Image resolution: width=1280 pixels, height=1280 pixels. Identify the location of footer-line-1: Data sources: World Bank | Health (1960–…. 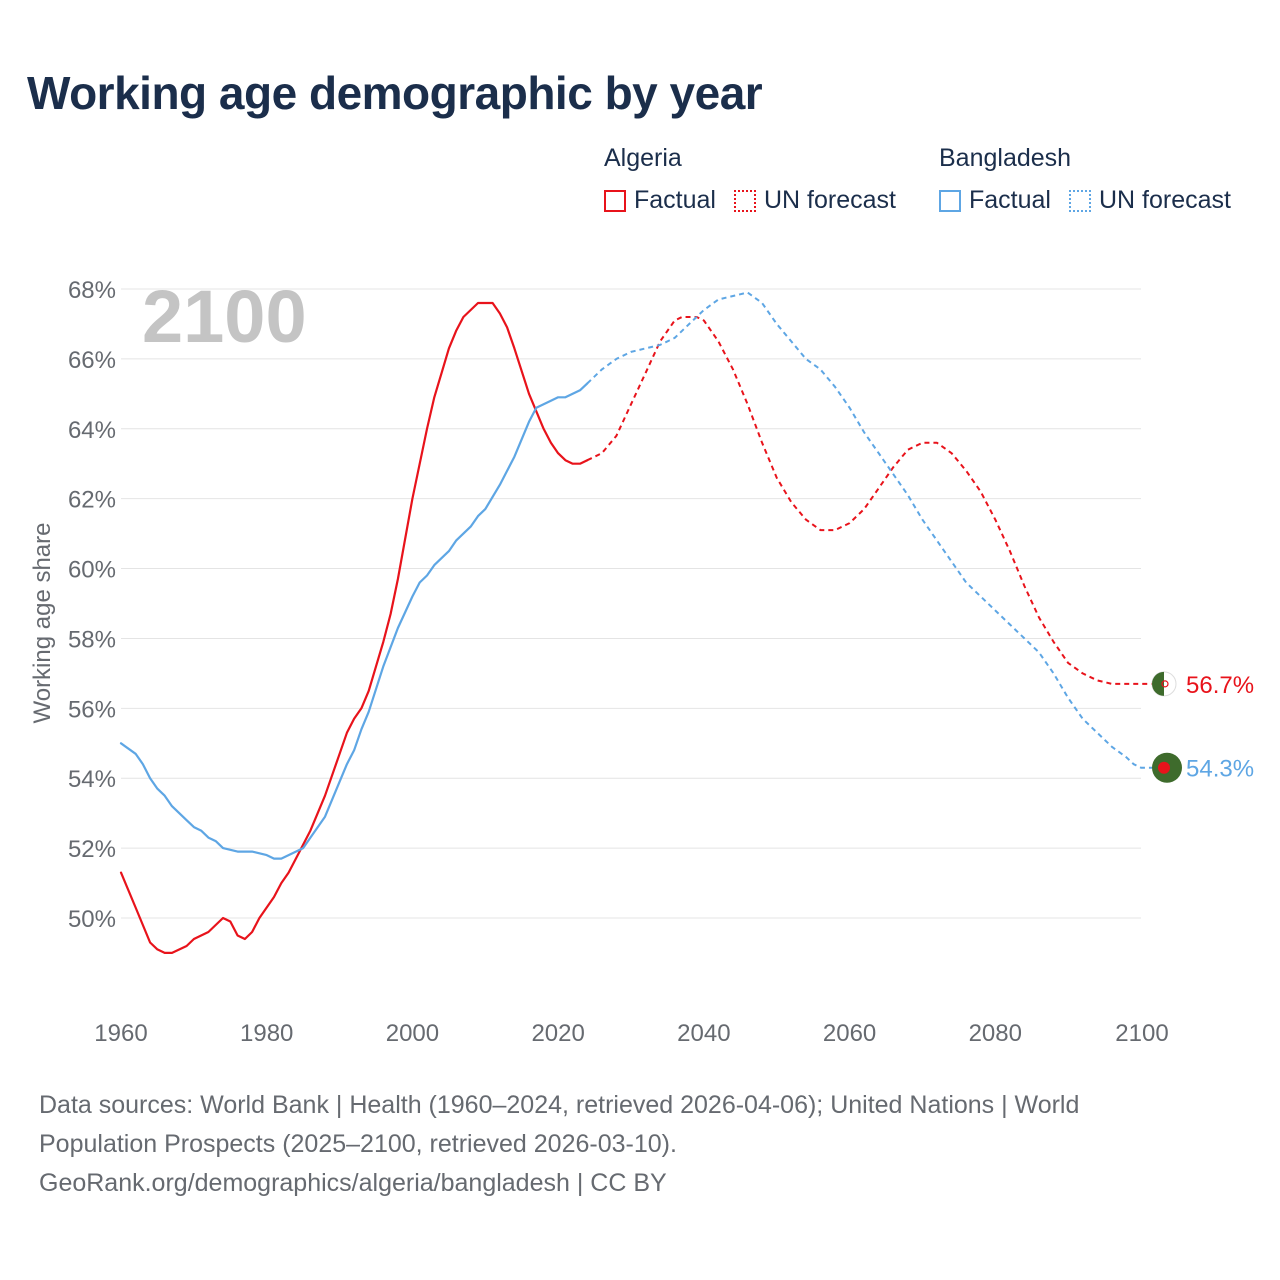
(559, 1105).